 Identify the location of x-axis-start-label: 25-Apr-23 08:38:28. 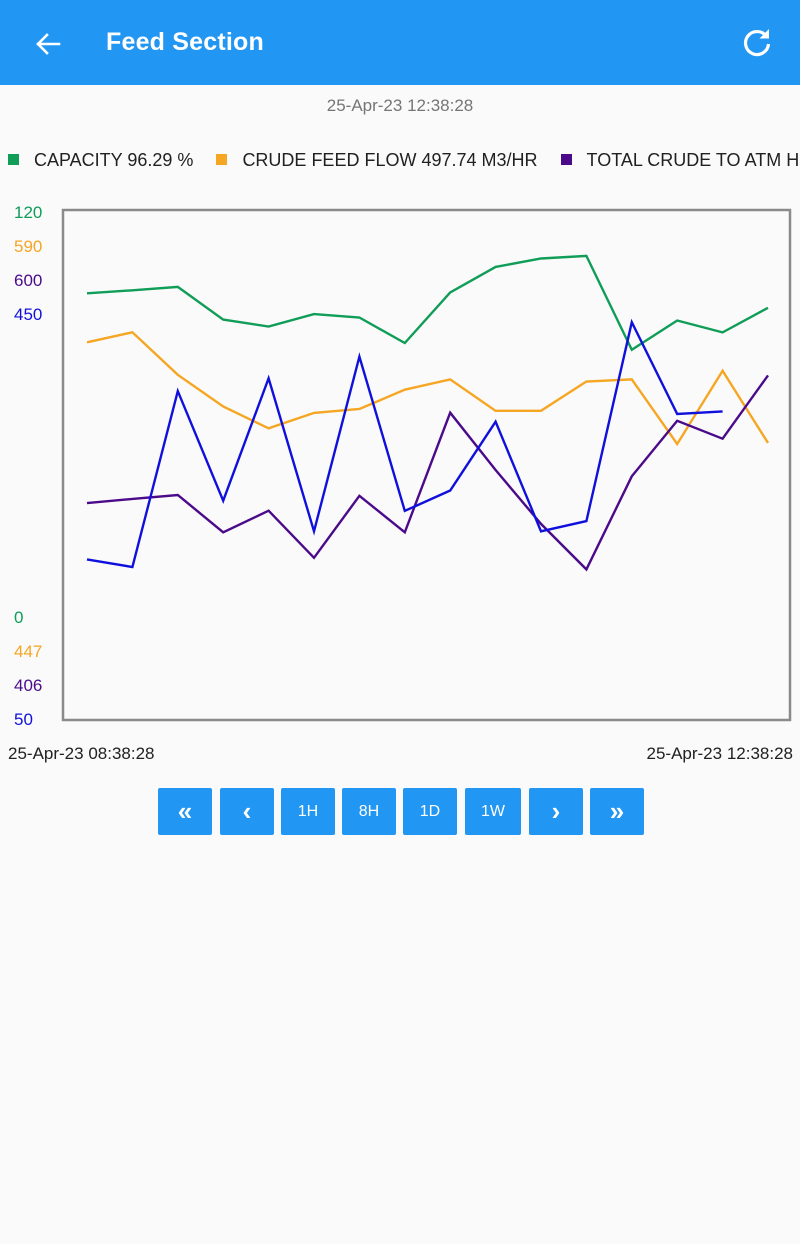
(81, 753).